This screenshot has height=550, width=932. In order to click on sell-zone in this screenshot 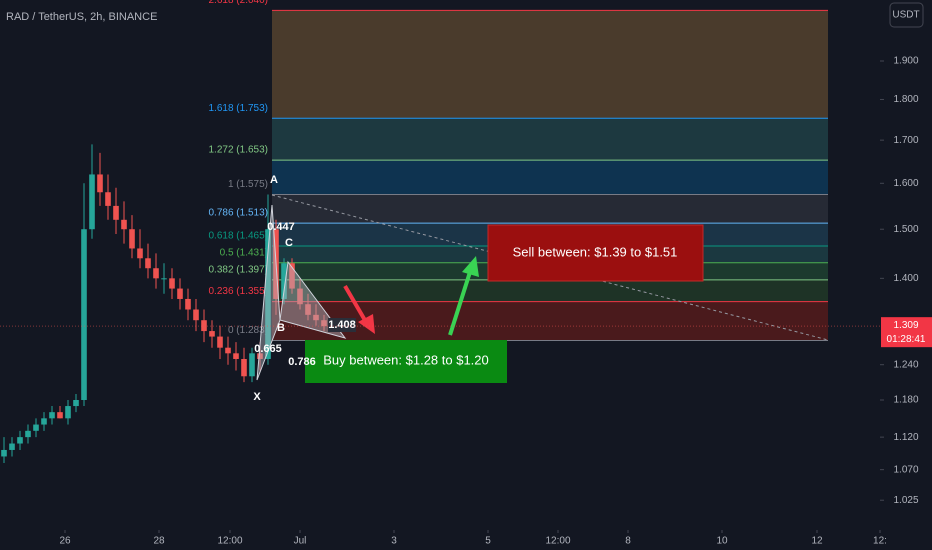, I will do `click(595, 253)`.